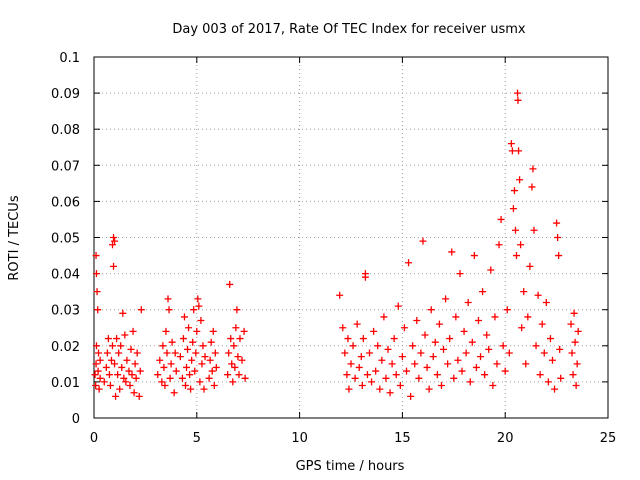 The image size is (640, 480). I want to click on x-tick-label: 25, so click(608, 438).